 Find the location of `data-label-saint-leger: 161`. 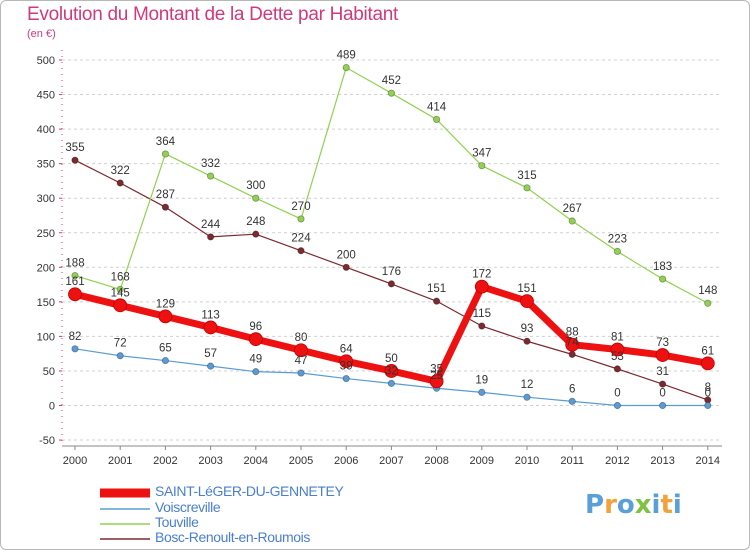

data-label-saint-leger: 161 is located at coordinates (74, 282).